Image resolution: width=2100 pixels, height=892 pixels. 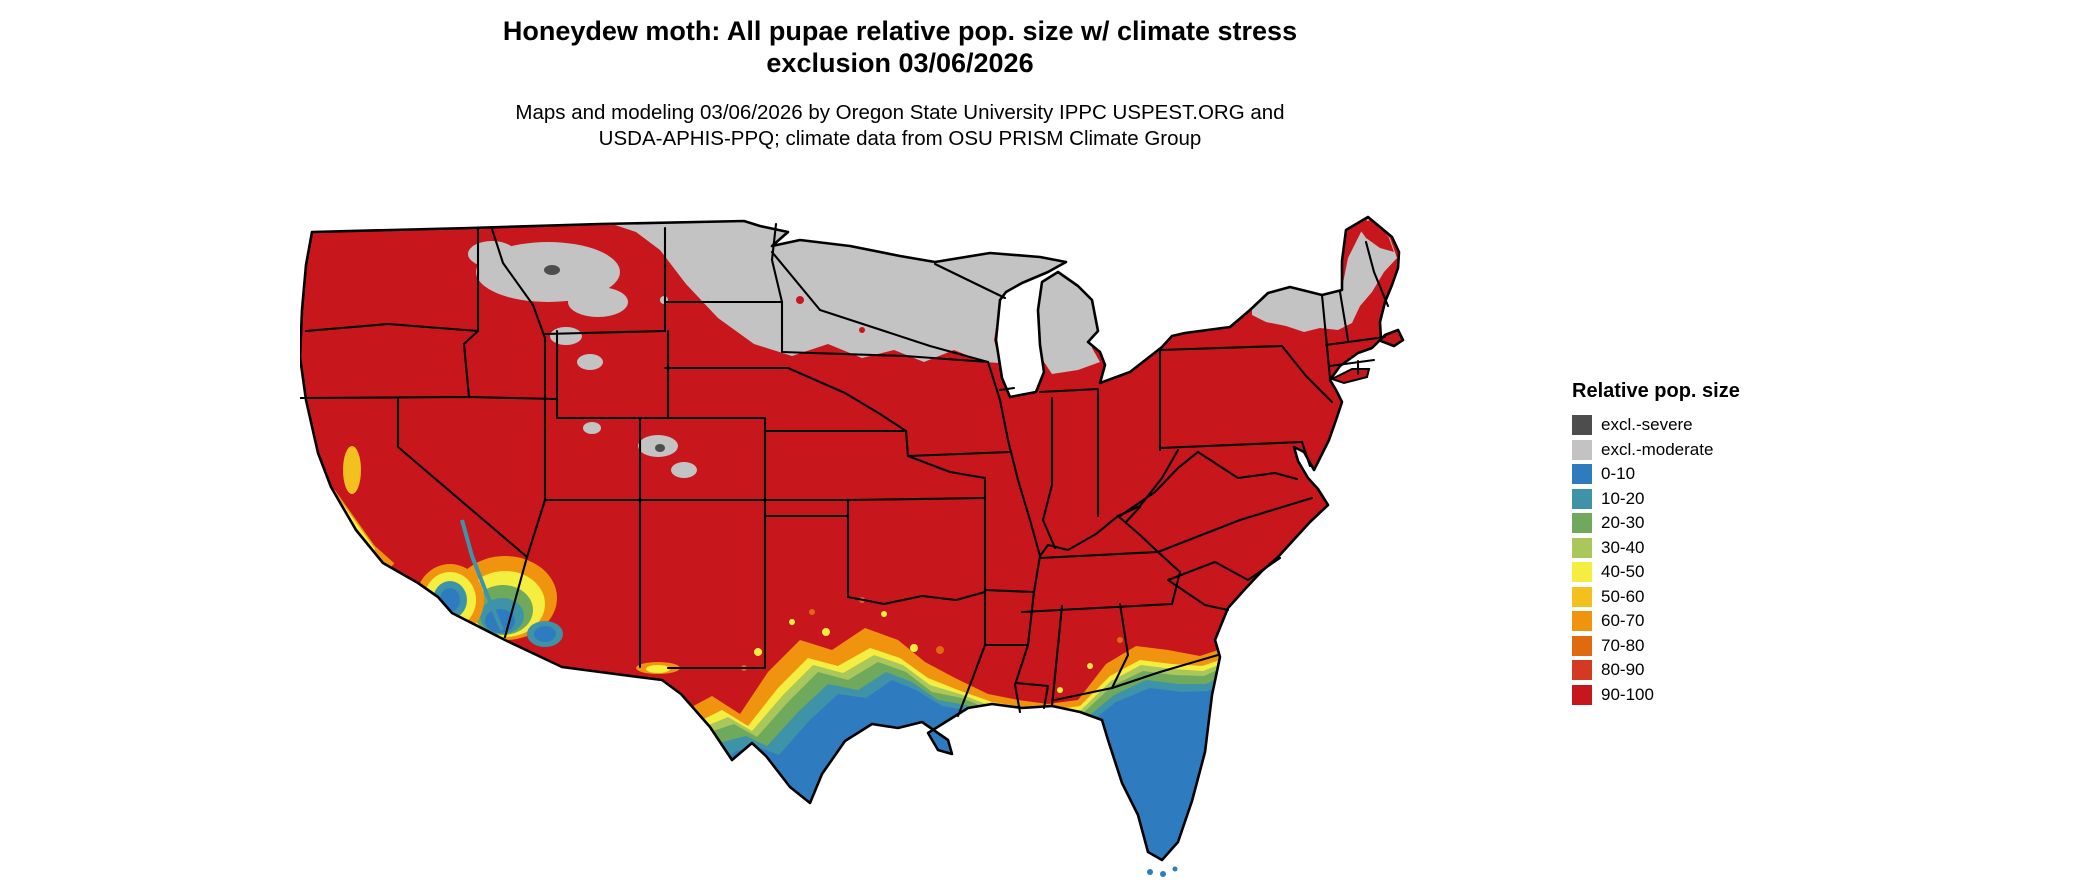 What do you see at coordinates (1623, 670) in the screenshot?
I see `legend-label: 80-90` at bounding box center [1623, 670].